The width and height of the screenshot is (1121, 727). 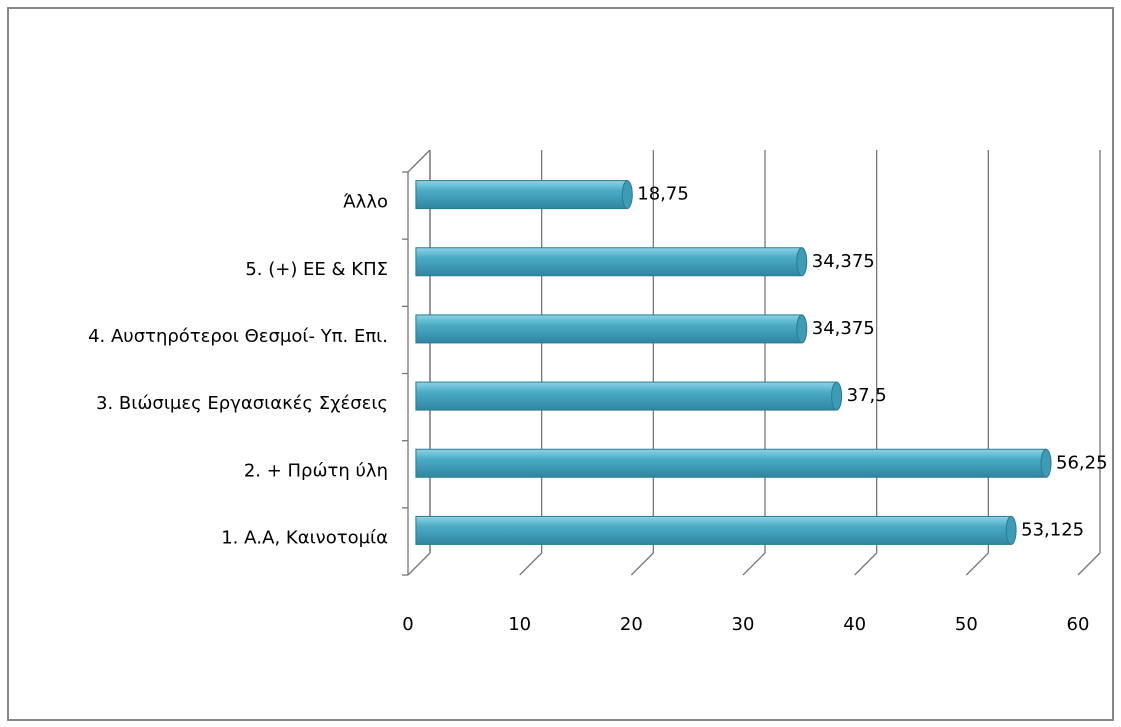 What do you see at coordinates (419, 161) in the screenshot?
I see `axis-line` at bounding box center [419, 161].